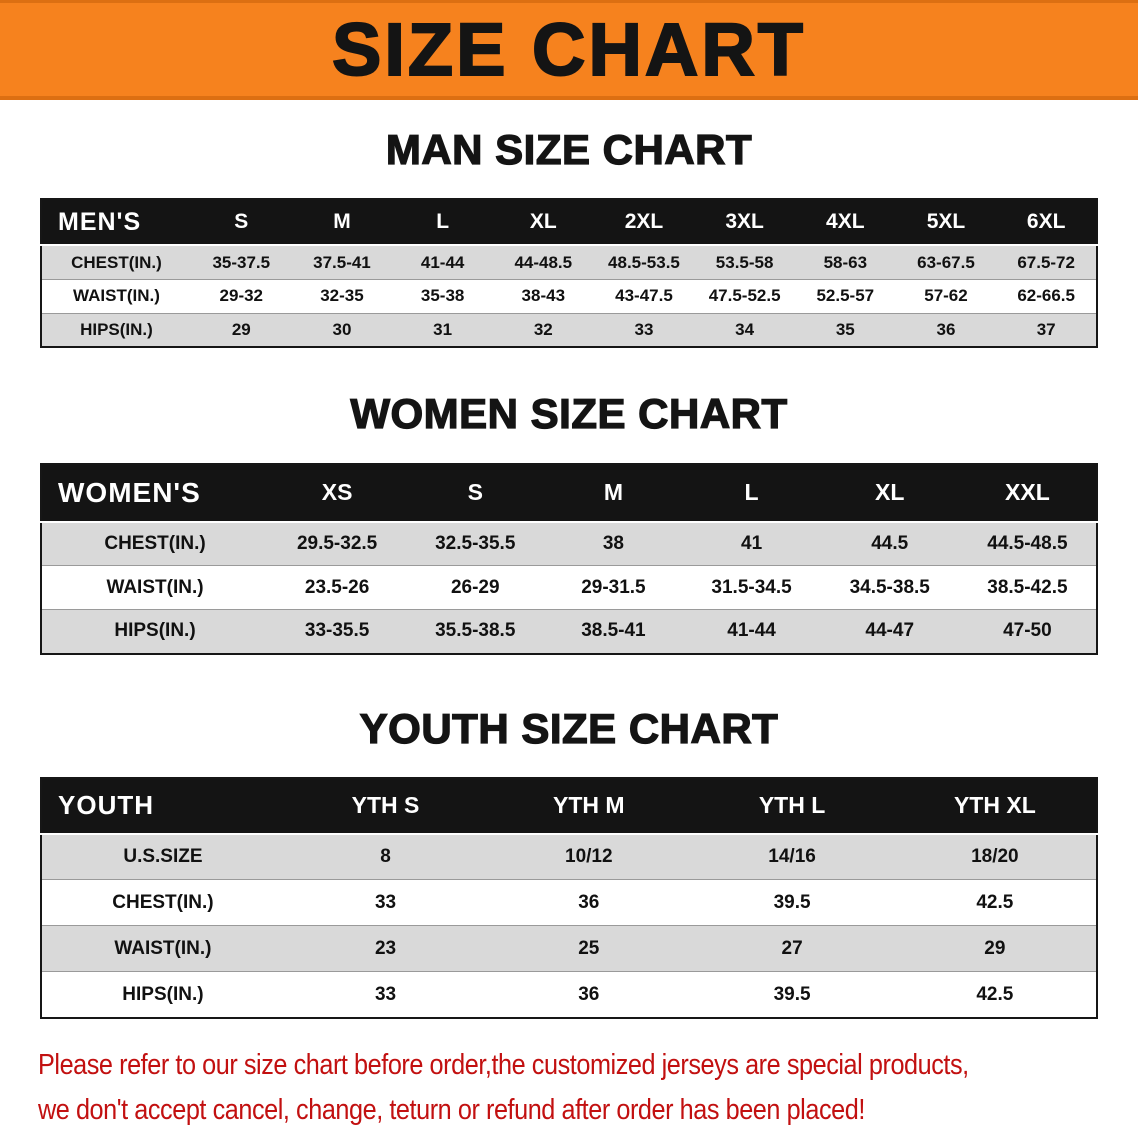 Image resolution: width=1138 pixels, height=1143 pixels. I want to click on table-row: WAIST(IN.) 23 25 27 29, so click(569, 948).